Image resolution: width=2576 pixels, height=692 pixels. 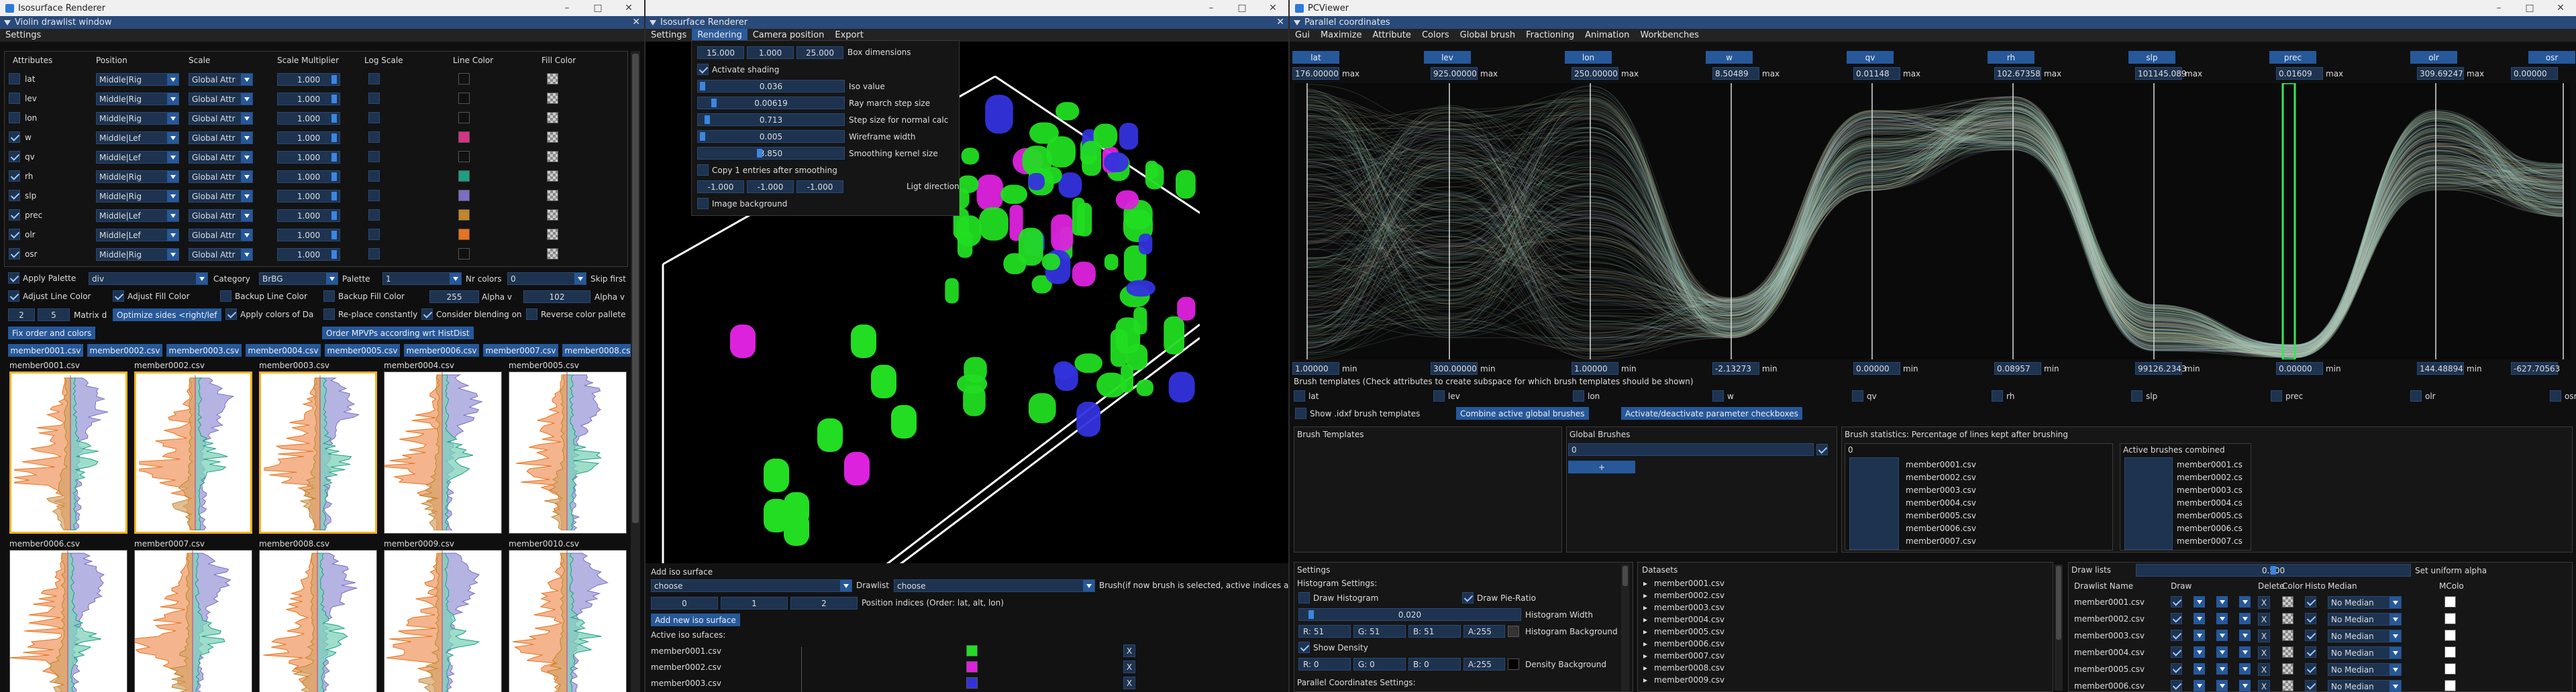 I want to click on axis-max-input: 0.01148, so click(x=1876, y=73).